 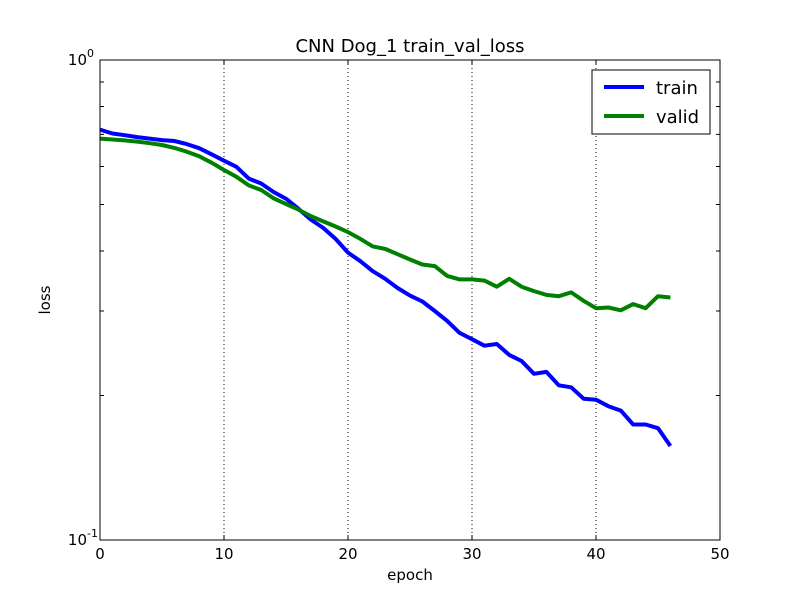 I want to click on x-tick-label: 0, so click(x=100, y=554).